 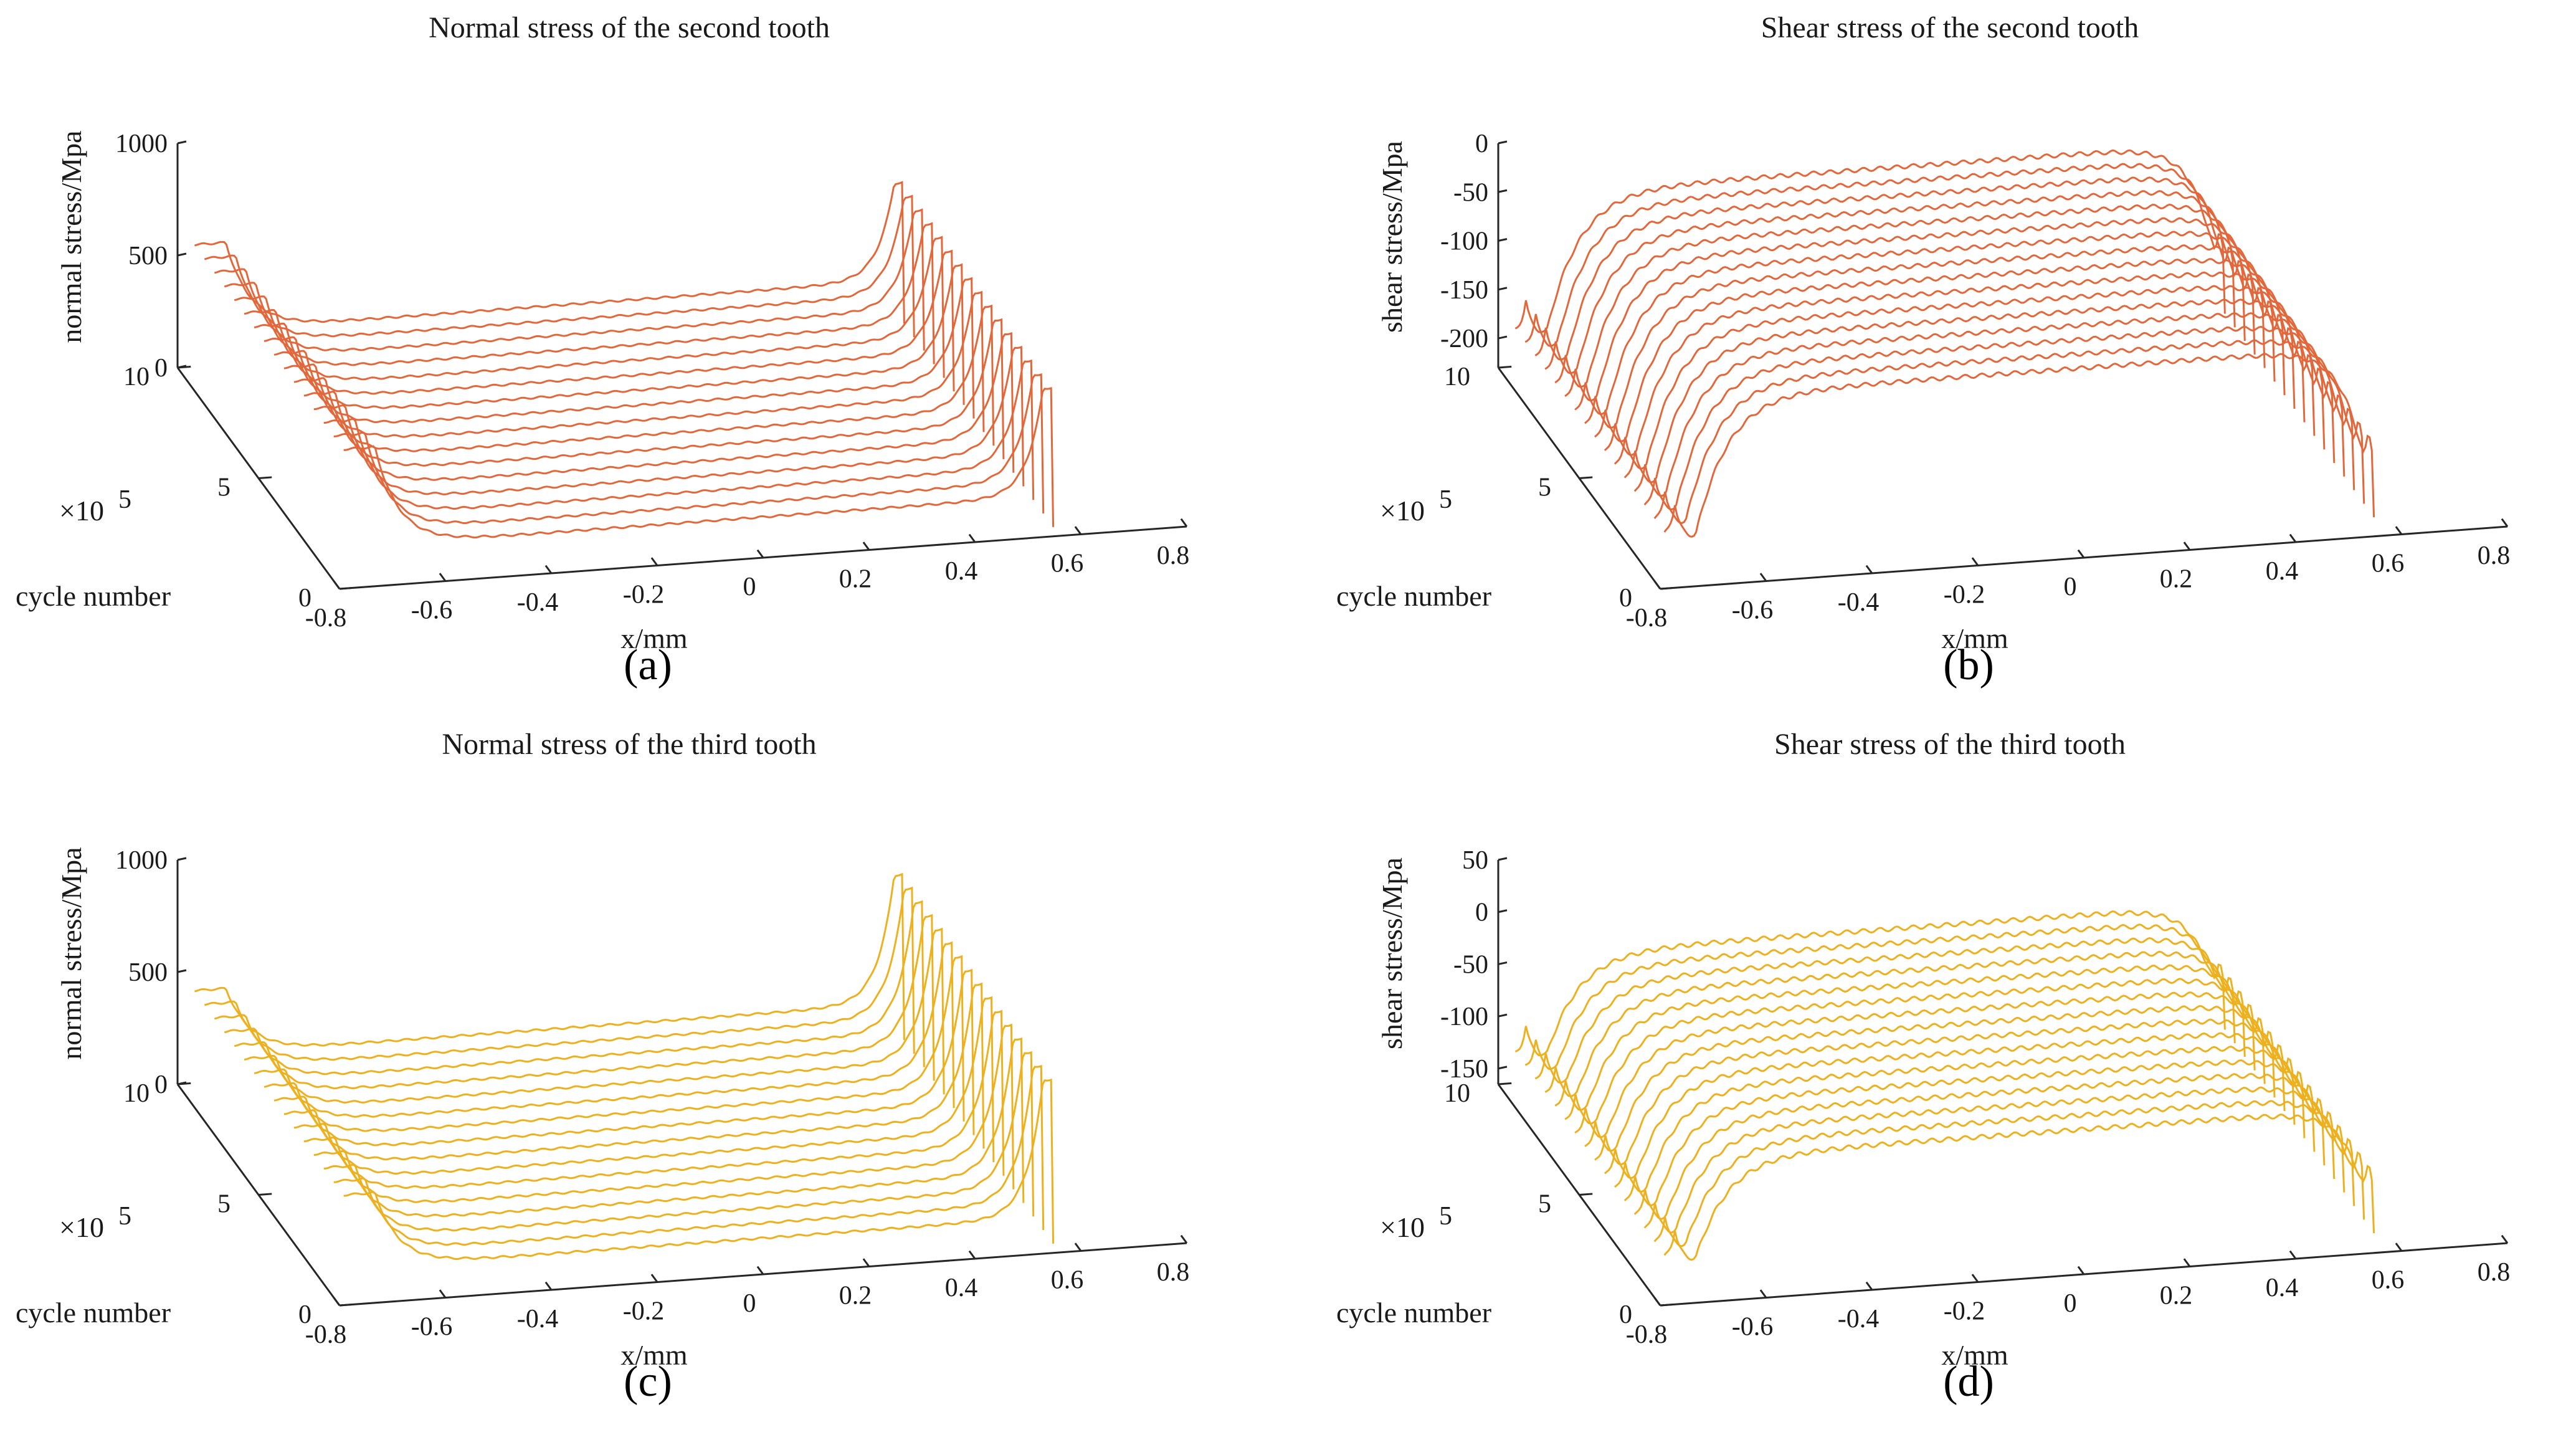 I want to click on chart-title: Normal stress of the second tooth, so click(x=629, y=27).